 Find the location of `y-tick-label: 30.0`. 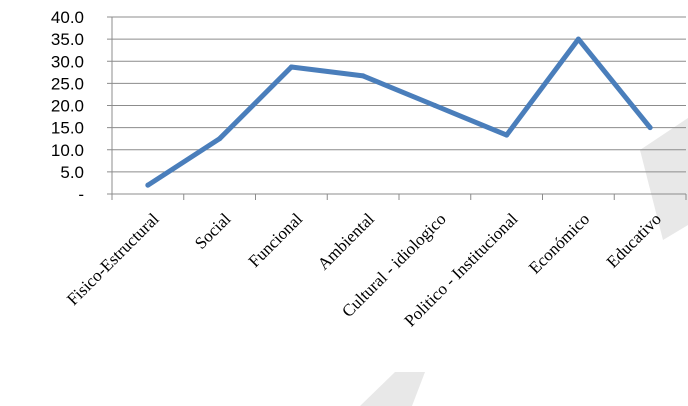

y-tick-label: 30.0 is located at coordinates (67, 61).